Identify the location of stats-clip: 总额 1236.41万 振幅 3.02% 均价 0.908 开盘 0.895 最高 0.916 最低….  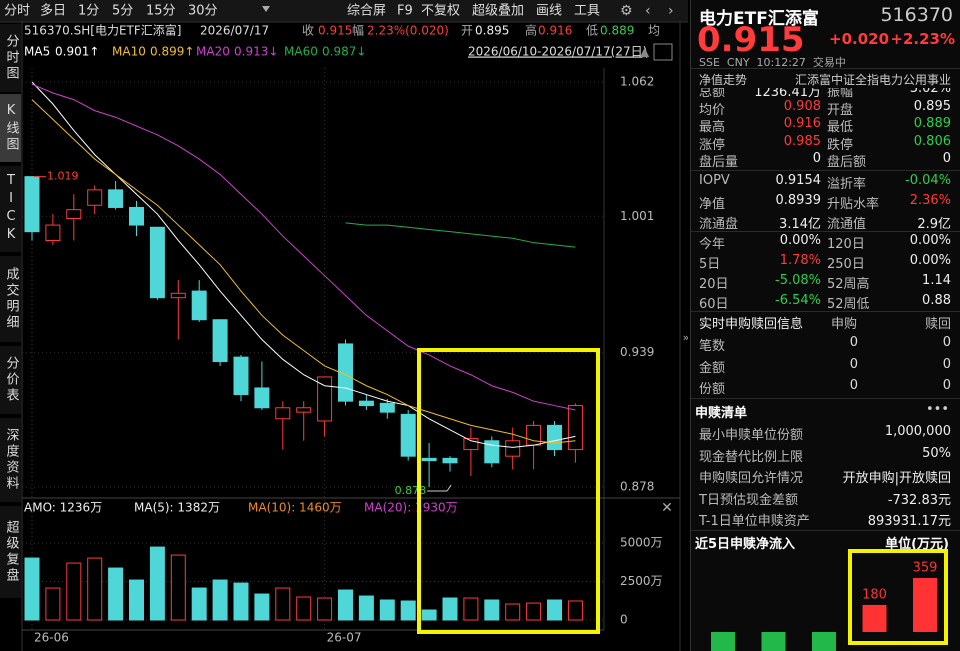
(825, 129).